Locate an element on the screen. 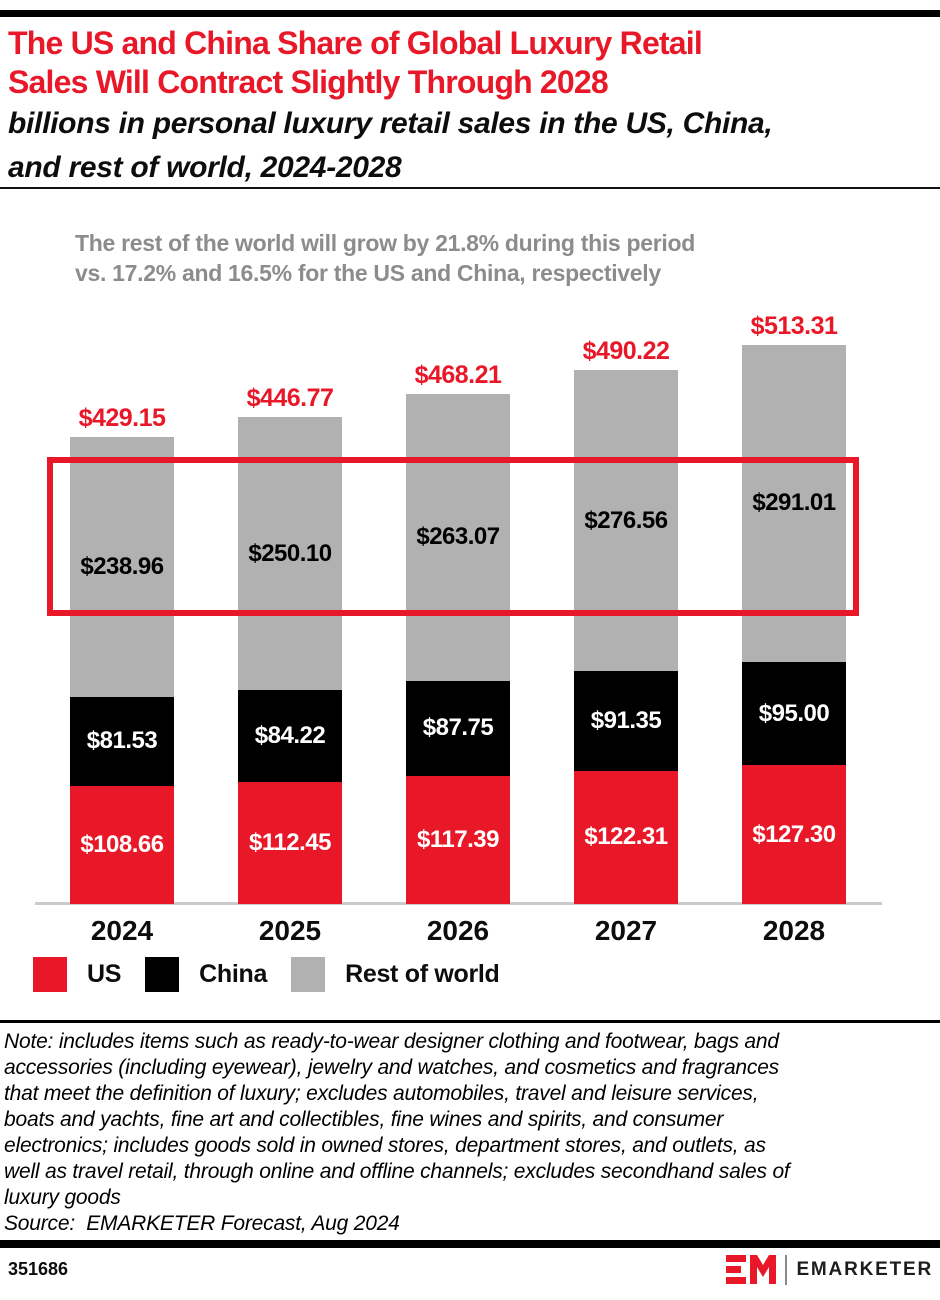 The image size is (940, 1300). top-black-bar is located at coordinates (470, 13).